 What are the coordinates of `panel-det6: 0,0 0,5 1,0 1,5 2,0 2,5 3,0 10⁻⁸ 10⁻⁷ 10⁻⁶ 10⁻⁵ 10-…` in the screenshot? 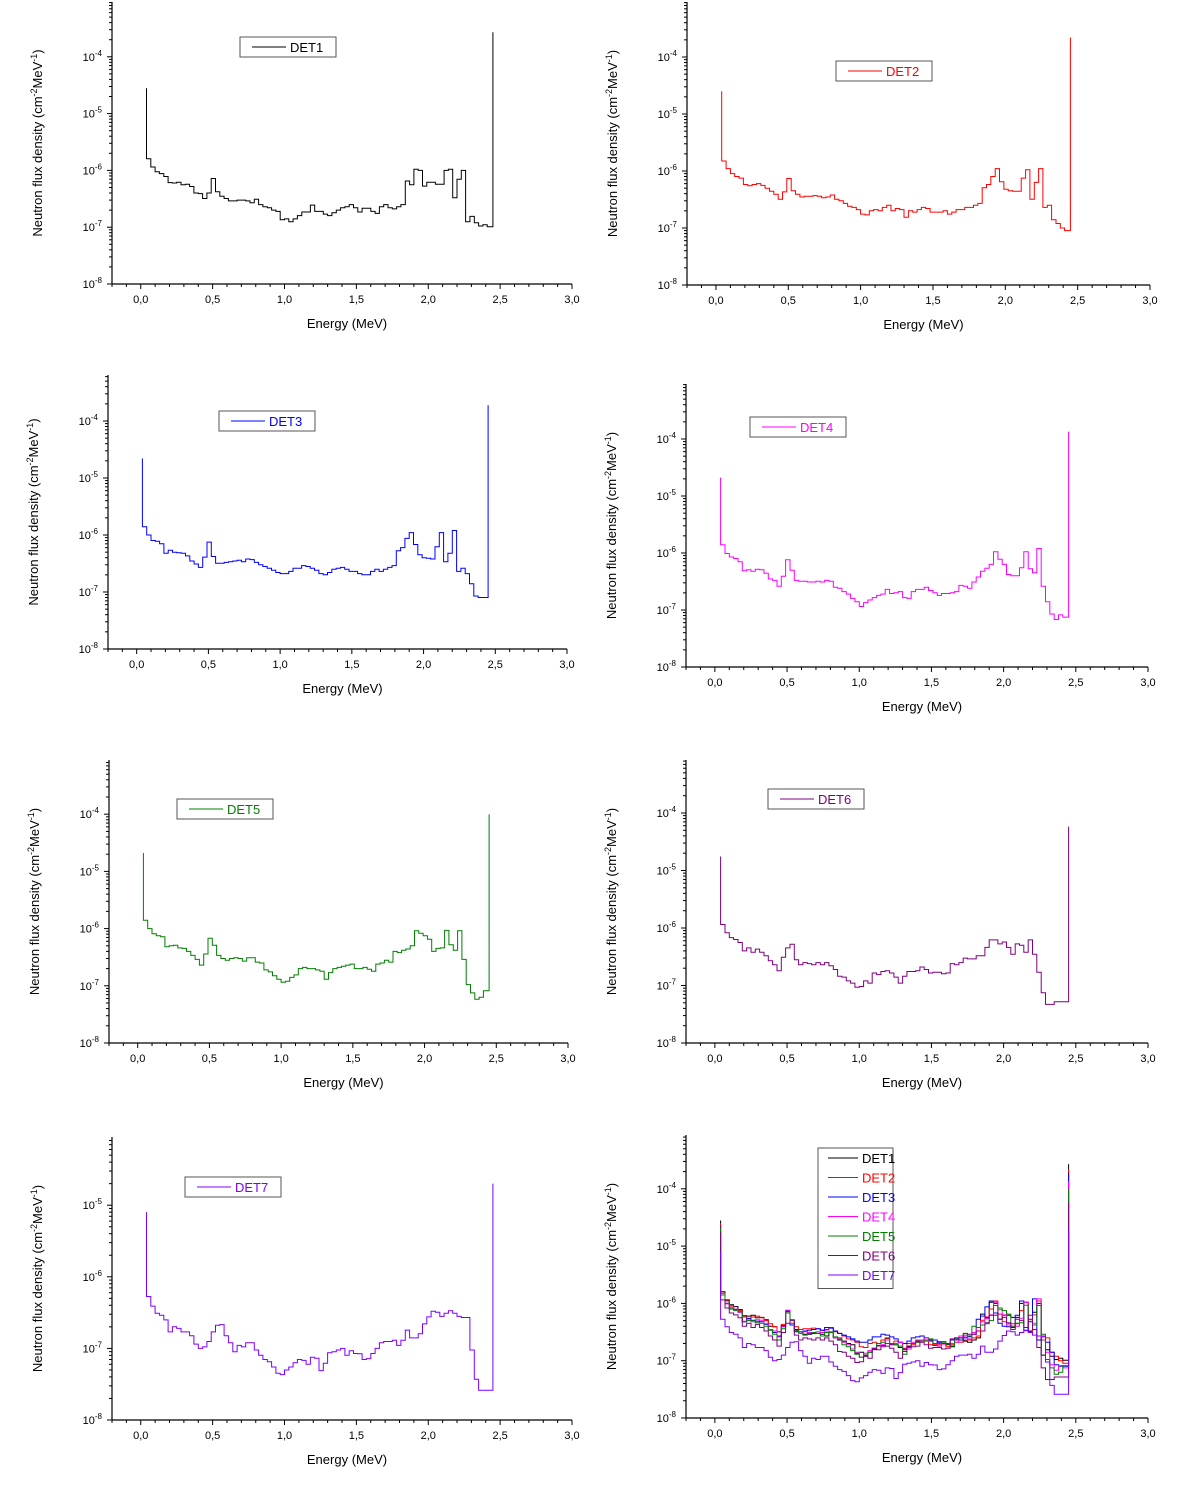 It's located at (879, 925).